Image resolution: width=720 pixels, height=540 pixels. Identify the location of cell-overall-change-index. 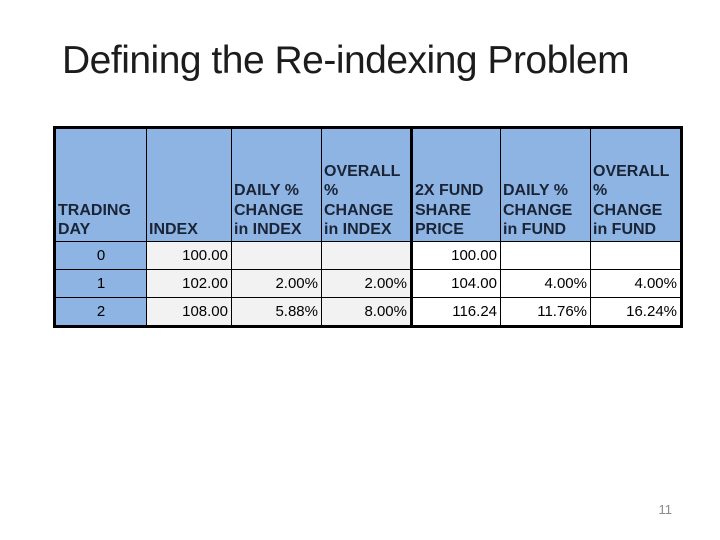
(366, 255).